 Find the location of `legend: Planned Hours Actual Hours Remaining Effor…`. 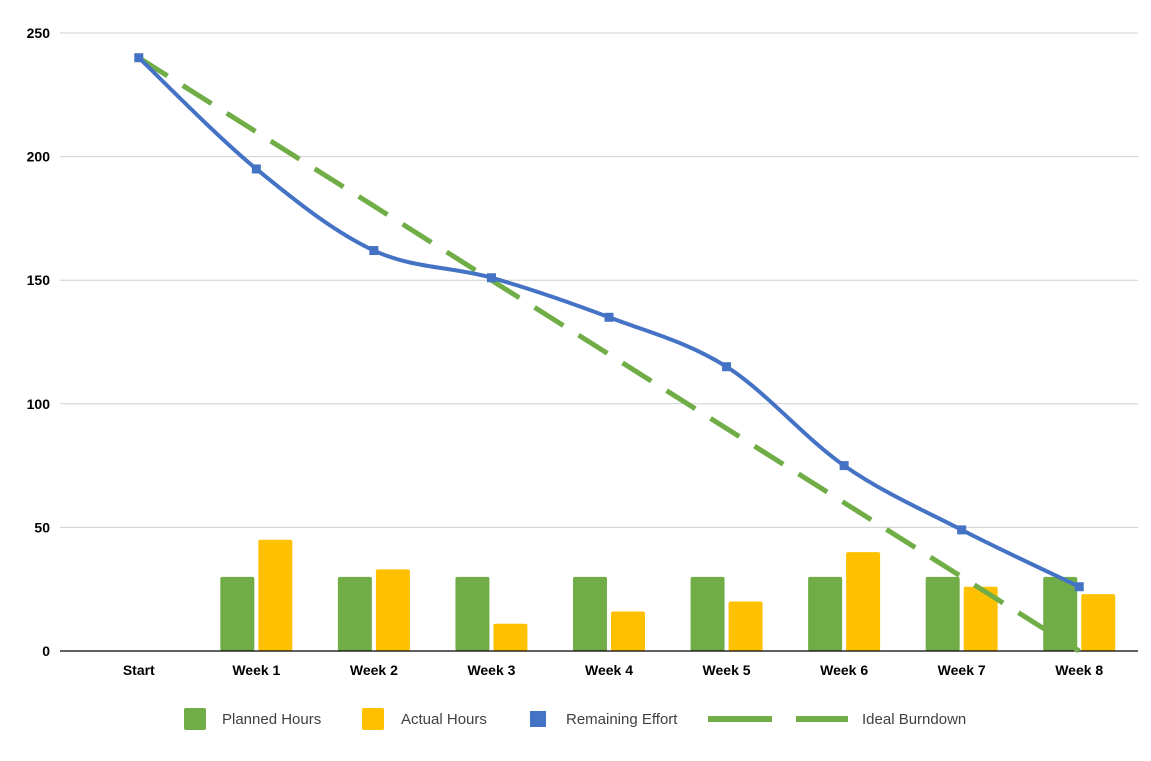

legend: Planned Hours Actual Hours Remaining Effor… is located at coordinates (575, 719).